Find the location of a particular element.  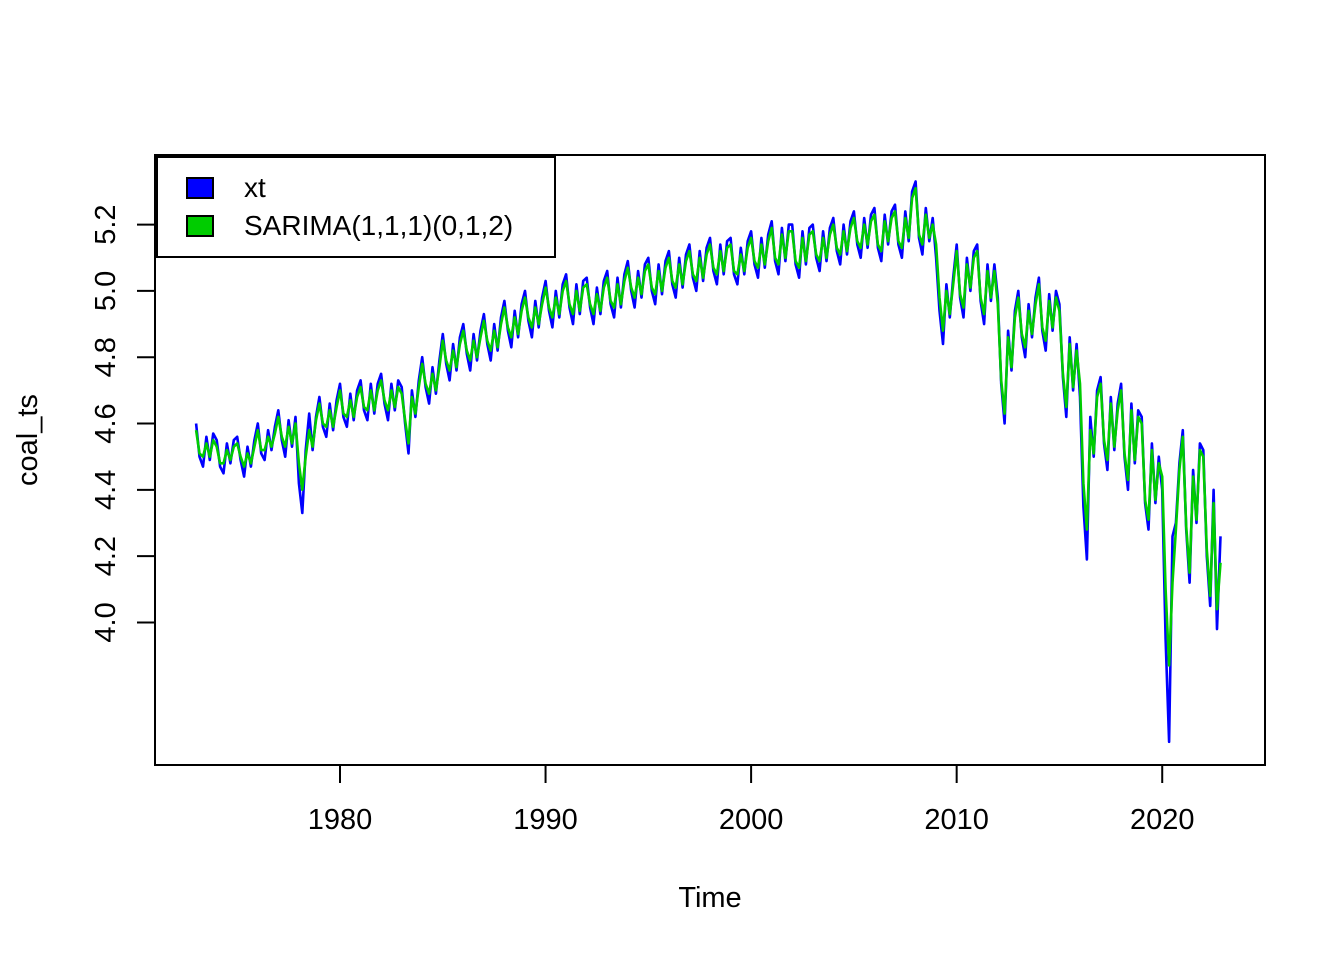

y-tick-label: 4.0 is located at coordinates (106, 622).